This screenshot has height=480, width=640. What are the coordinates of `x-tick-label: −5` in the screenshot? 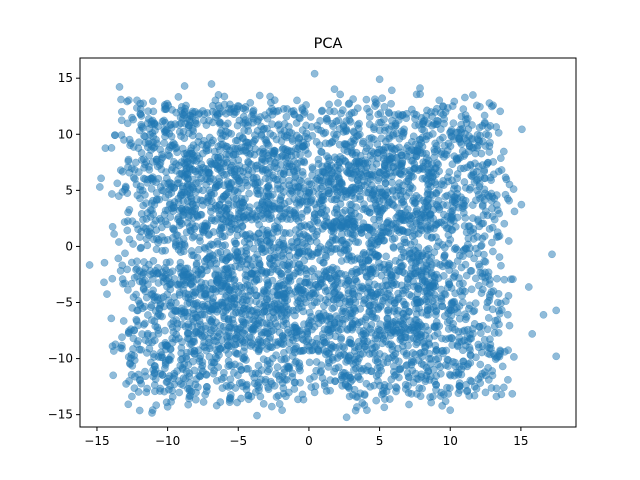 It's located at (238, 441).